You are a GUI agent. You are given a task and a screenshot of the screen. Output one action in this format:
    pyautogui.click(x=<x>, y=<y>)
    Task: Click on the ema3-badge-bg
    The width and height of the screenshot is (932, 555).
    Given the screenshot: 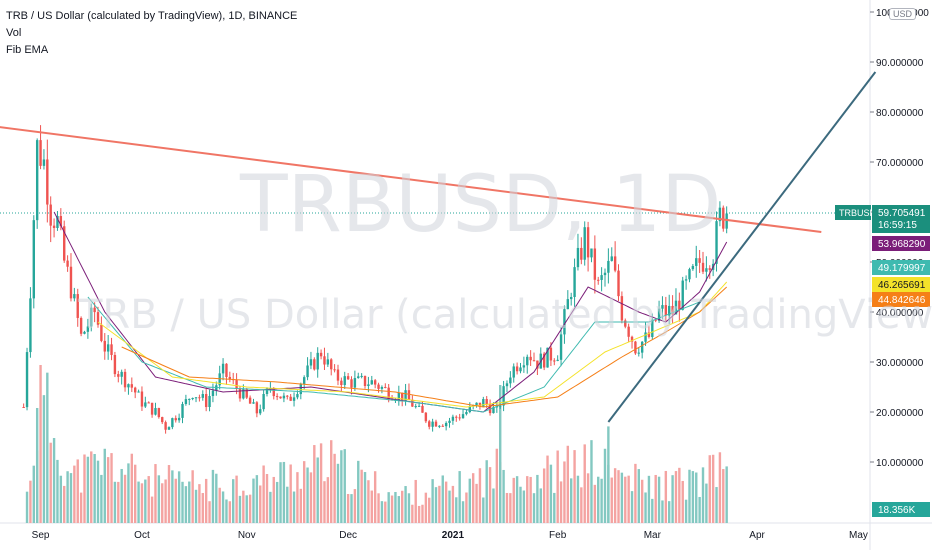 What is the action you would take?
    pyautogui.click(x=901, y=284)
    